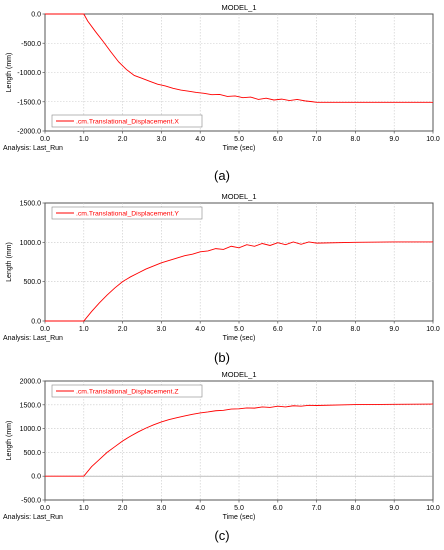  I want to click on panel-caption: (c), so click(221, 535).